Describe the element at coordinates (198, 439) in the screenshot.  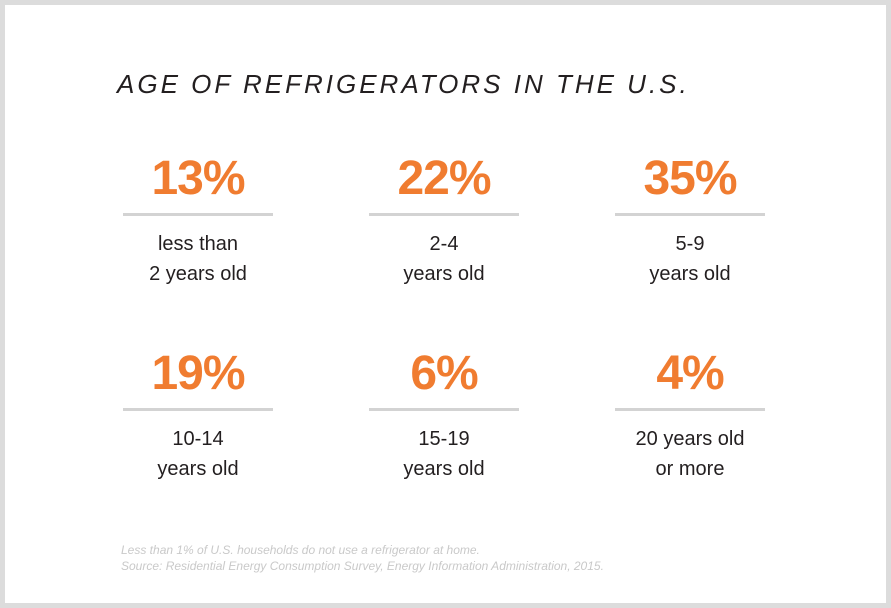
I see `stat-label-line: 10-14` at that location.